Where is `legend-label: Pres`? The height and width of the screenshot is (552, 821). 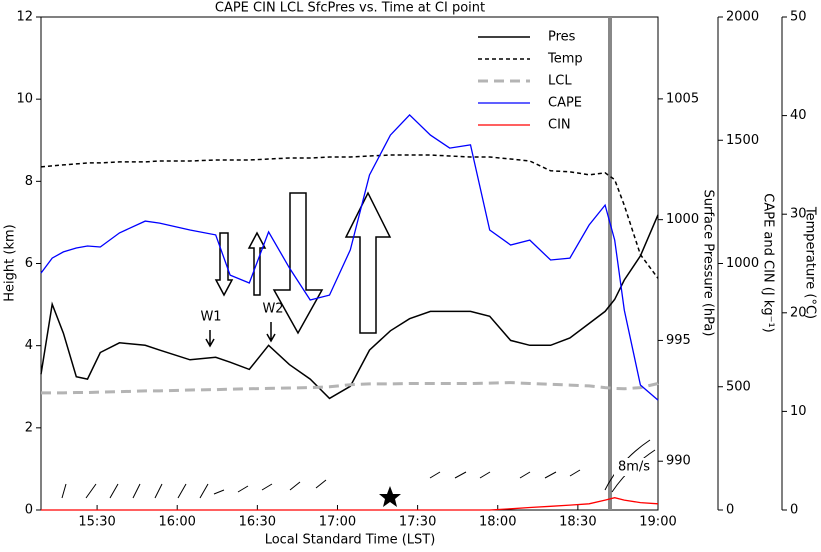
legend-label: Pres is located at coordinates (562, 37).